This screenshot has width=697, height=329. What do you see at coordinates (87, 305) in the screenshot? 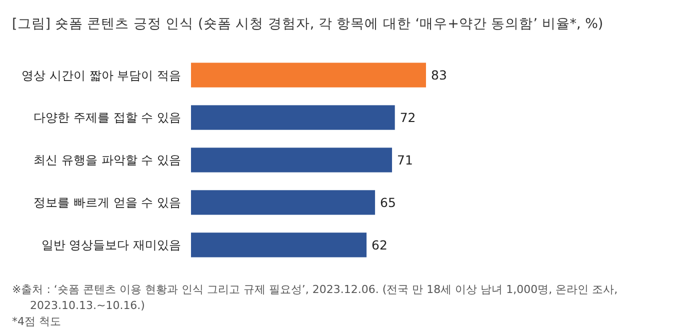
I see `text: 2023.10.13.~10.16.)` at bounding box center [87, 305].